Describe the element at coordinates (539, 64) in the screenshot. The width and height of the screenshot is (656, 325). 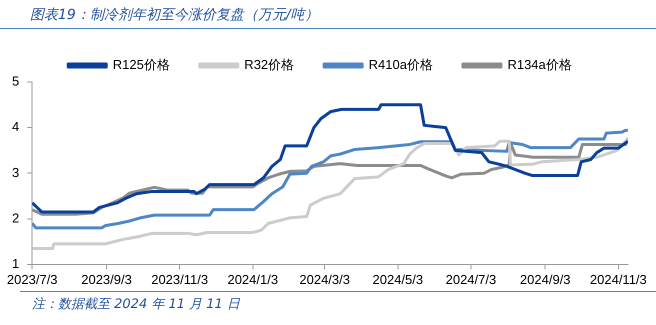
I see `legend-label: R134a价格` at that location.